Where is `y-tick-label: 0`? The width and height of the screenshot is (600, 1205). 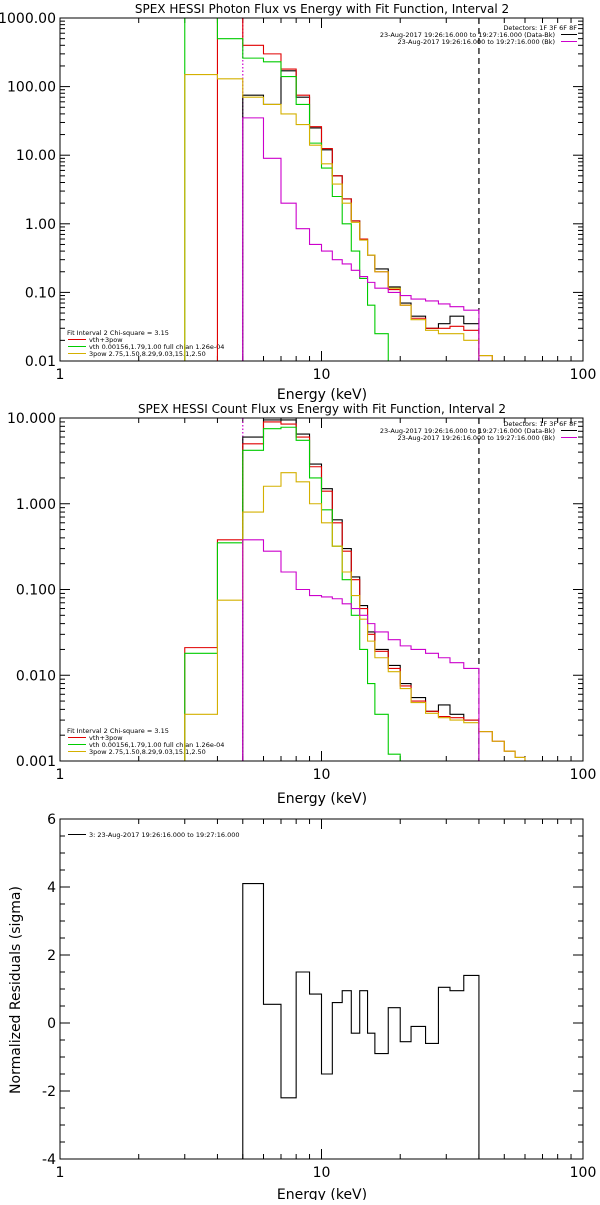 y-tick-label: 0 is located at coordinates (51, 1024).